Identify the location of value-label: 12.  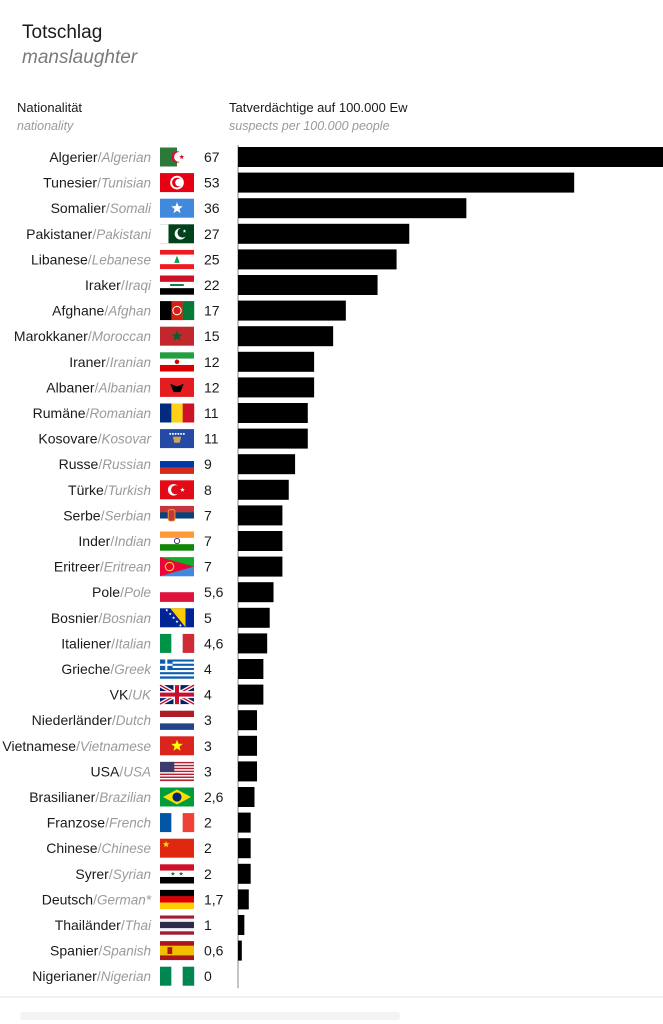
(212, 362).